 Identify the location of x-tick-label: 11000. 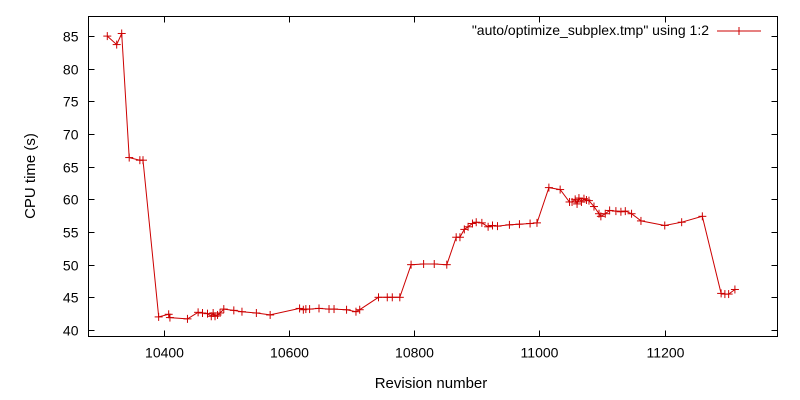
(540, 353).